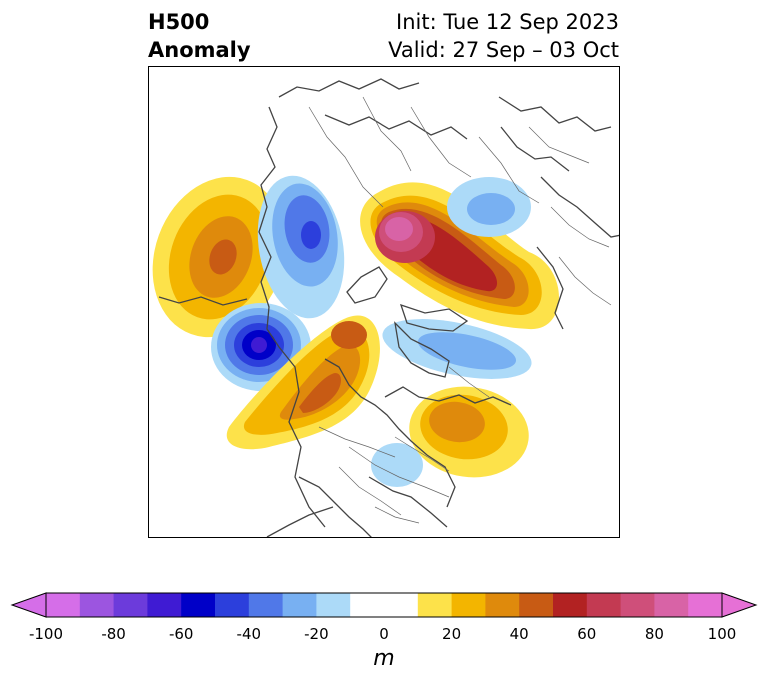  I want to click on colorbar-tick-label: -60, so click(181, 634).